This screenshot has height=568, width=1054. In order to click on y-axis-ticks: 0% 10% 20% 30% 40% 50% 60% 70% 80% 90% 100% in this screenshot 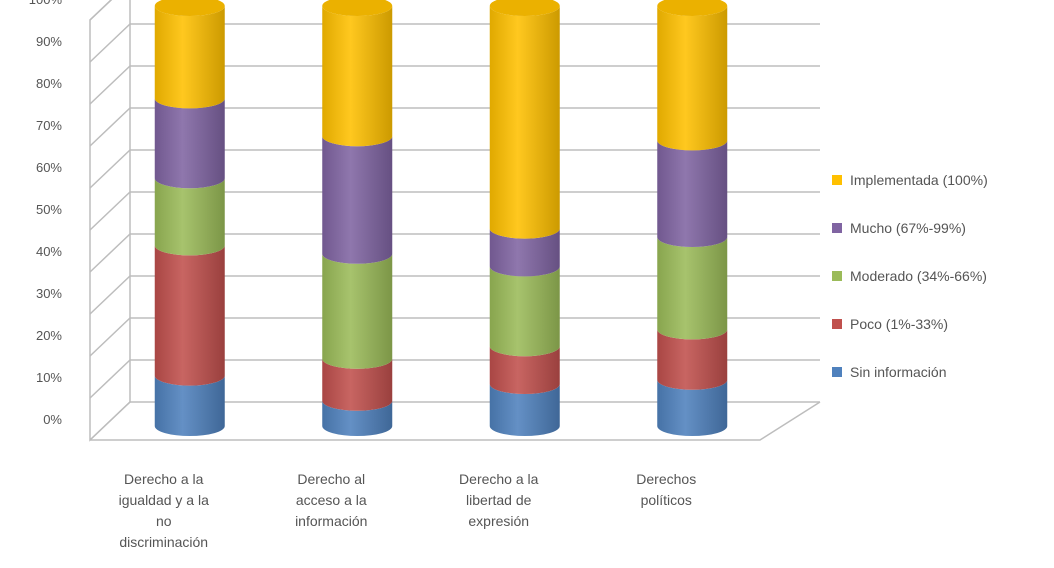, I will do `click(46, 213)`.